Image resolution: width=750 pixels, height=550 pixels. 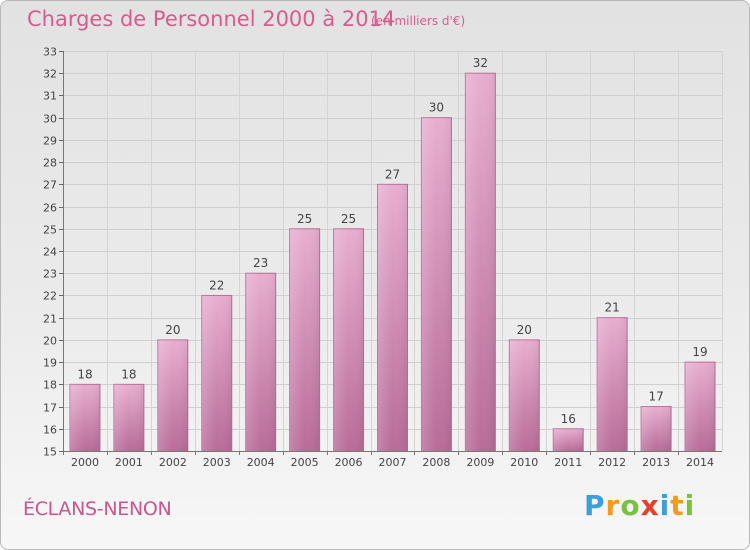 What do you see at coordinates (700, 462) in the screenshot?
I see `x-tick-label: 2014` at bounding box center [700, 462].